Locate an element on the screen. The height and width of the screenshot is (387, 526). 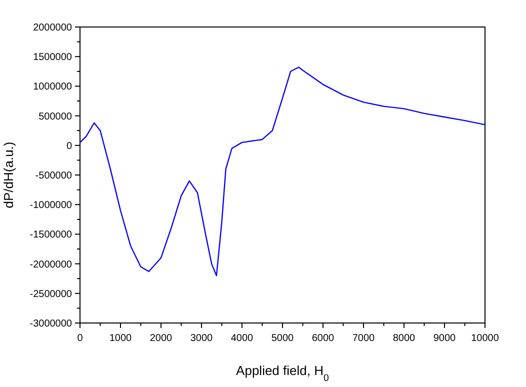
x-tick-label: 5000 is located at coordinates (282, 338).